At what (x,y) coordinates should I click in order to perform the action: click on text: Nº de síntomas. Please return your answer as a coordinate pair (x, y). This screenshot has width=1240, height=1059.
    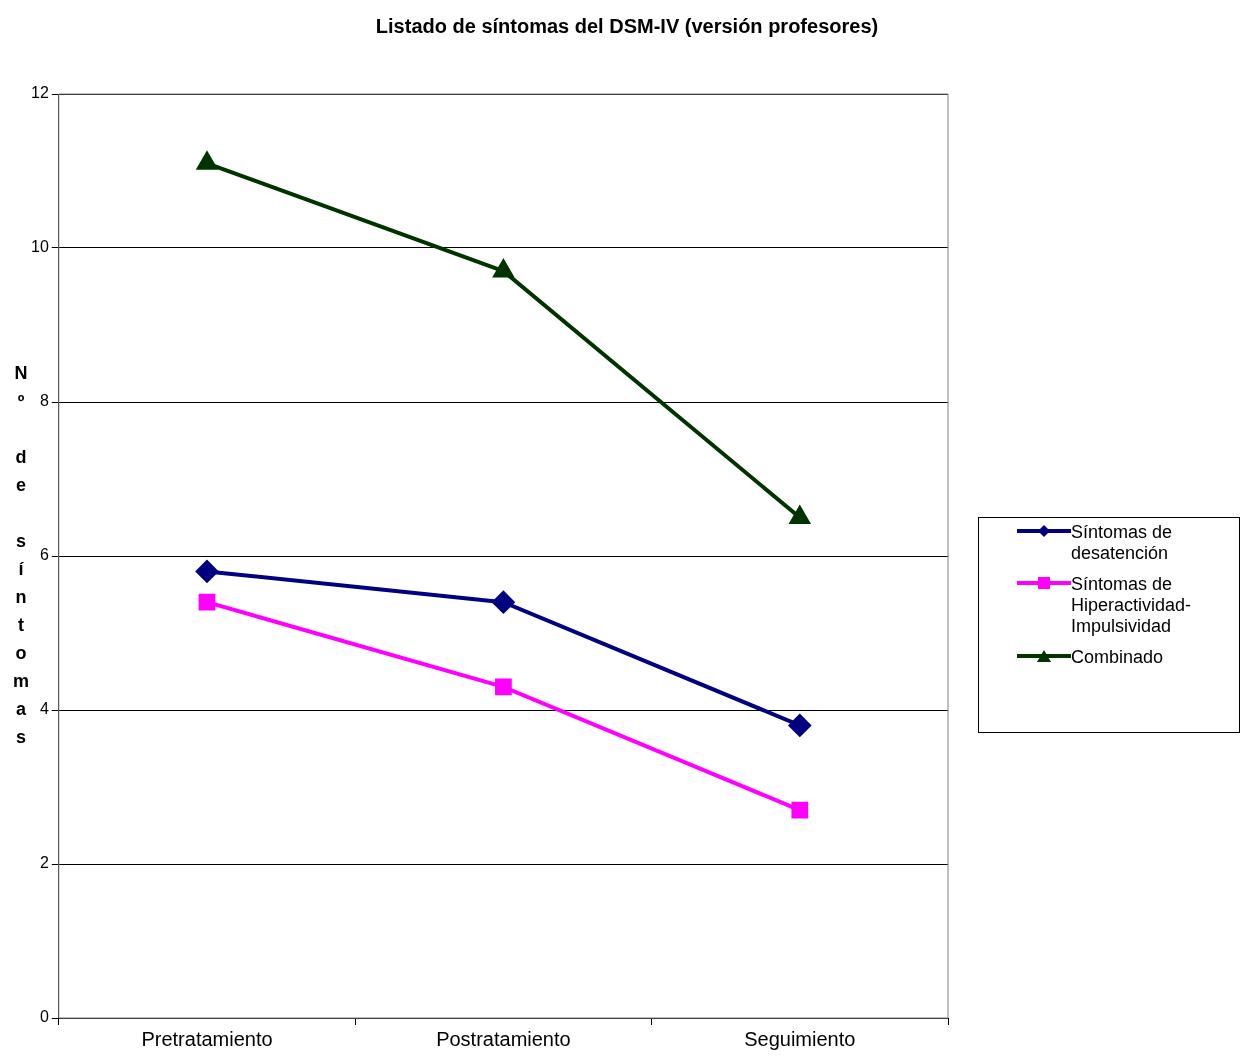
    Looking at the image, I should click on (21, 554).